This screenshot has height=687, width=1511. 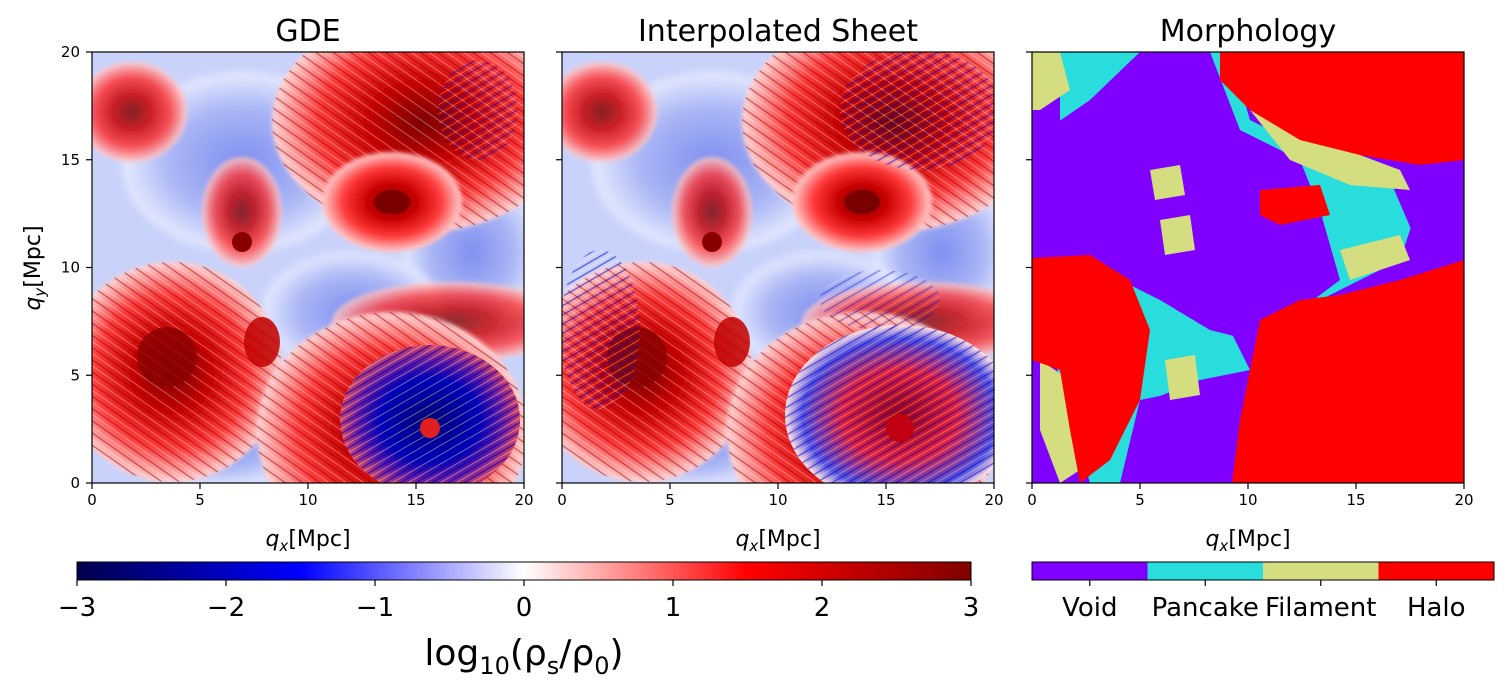 I want to click on legend-label-filament: Filament, so click(x=1320, y=608).